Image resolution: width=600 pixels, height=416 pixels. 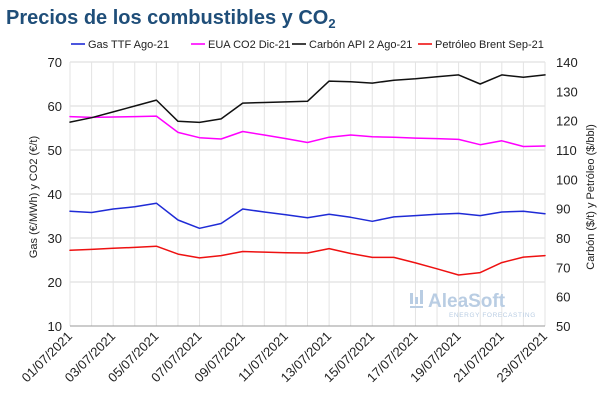 I want to click on y-tick-label-left: 30, so click(x=55, y=238).